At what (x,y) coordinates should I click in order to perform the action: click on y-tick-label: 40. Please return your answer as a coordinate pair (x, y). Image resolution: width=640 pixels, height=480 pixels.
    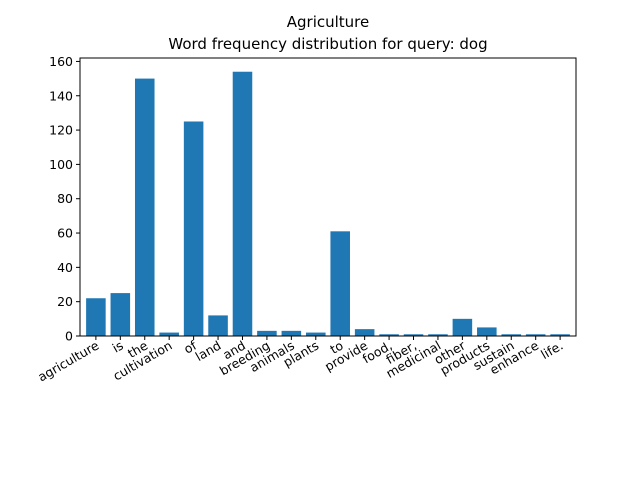
    Looking at the image, I should click on (65, 267).